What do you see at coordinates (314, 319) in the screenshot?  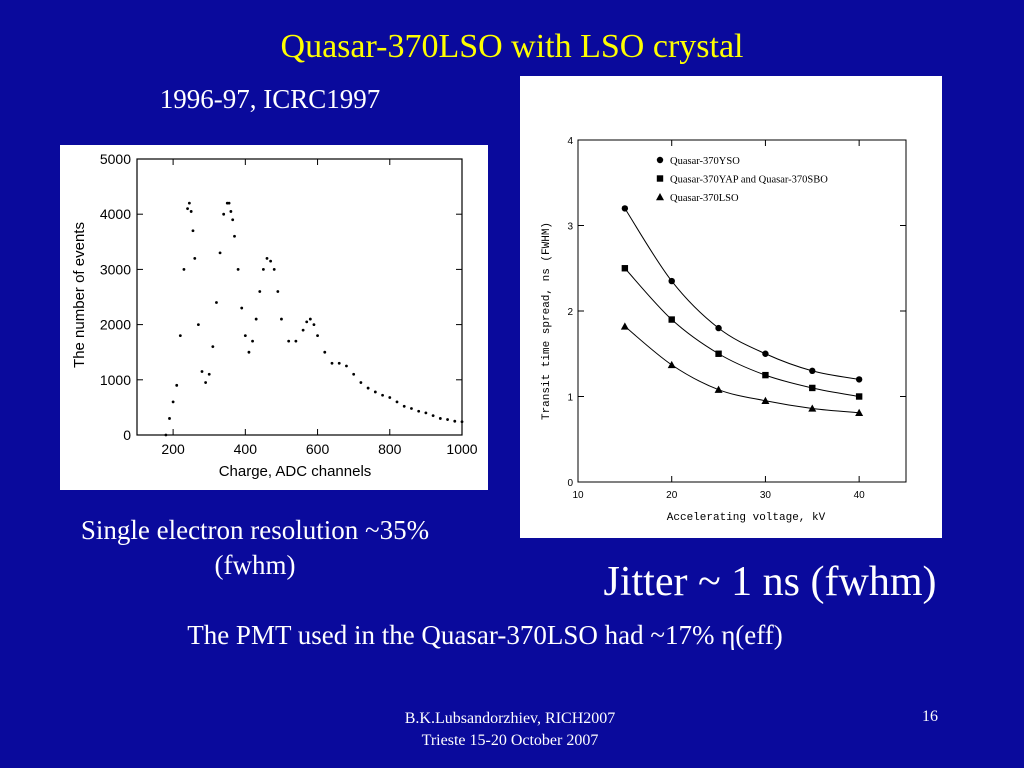 I see `charge-spectrum-points` at bounding box center [314, 319].